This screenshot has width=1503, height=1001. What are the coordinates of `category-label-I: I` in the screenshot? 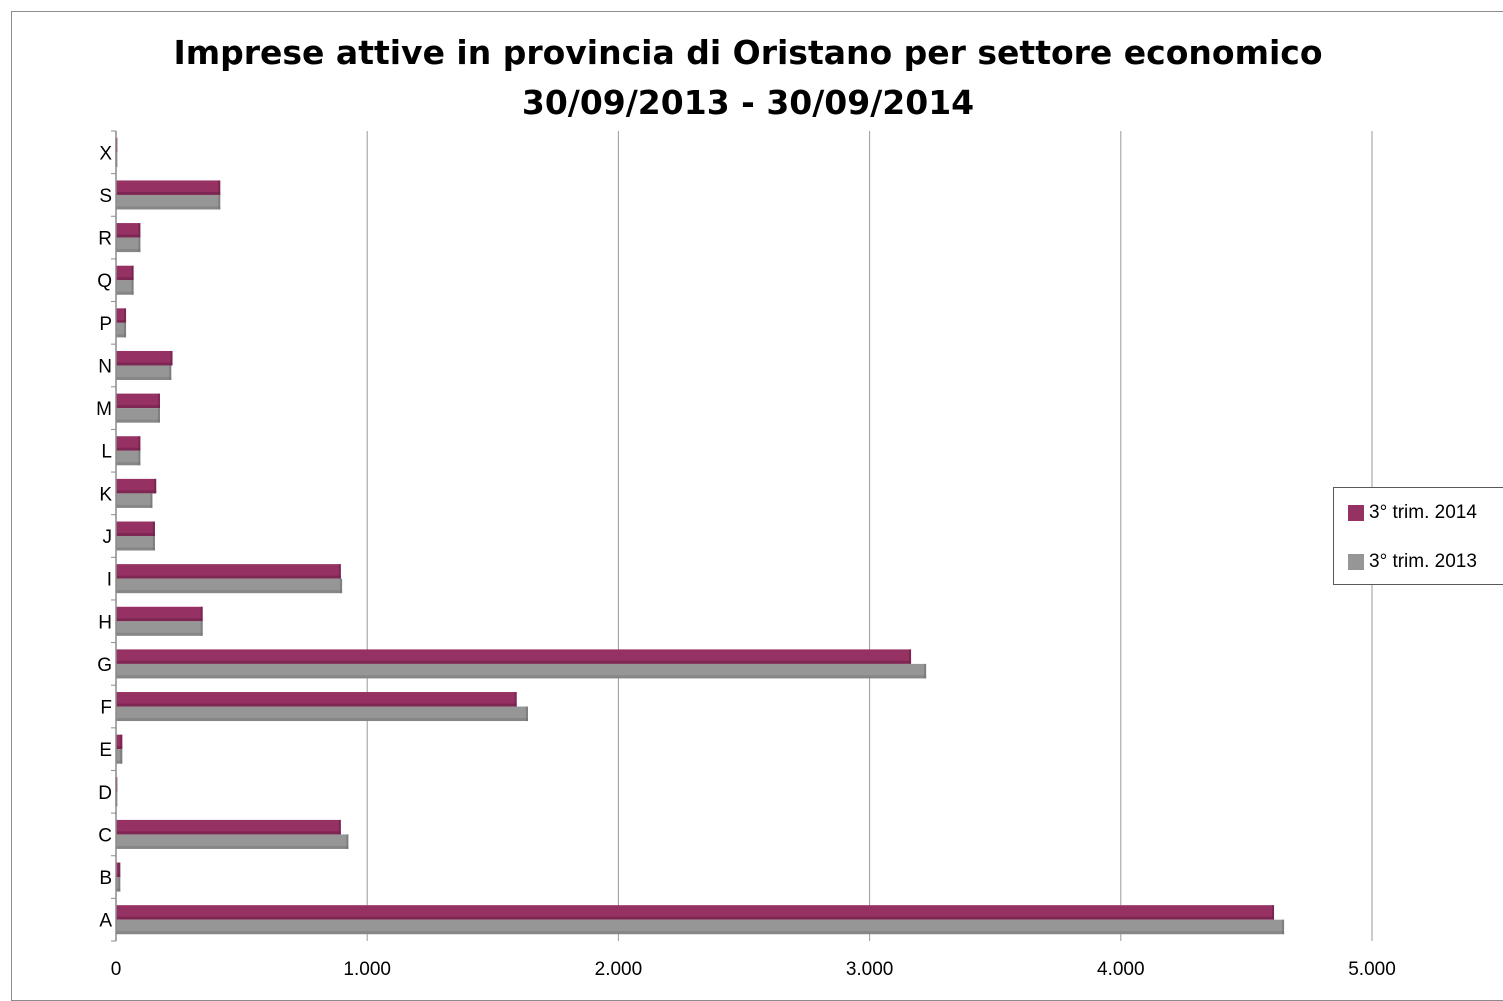 It's located at (109, 580).